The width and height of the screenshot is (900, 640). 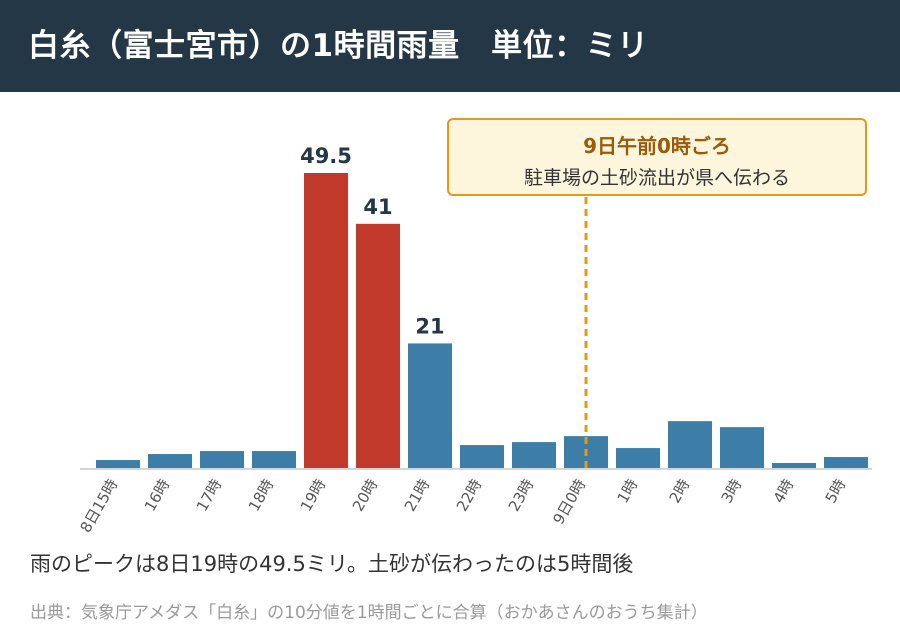 What do you see at coordinates (99, 506) in the screenshot?
I see `x-tick-label-0: 8日15時` at bounding box center [99, 506].